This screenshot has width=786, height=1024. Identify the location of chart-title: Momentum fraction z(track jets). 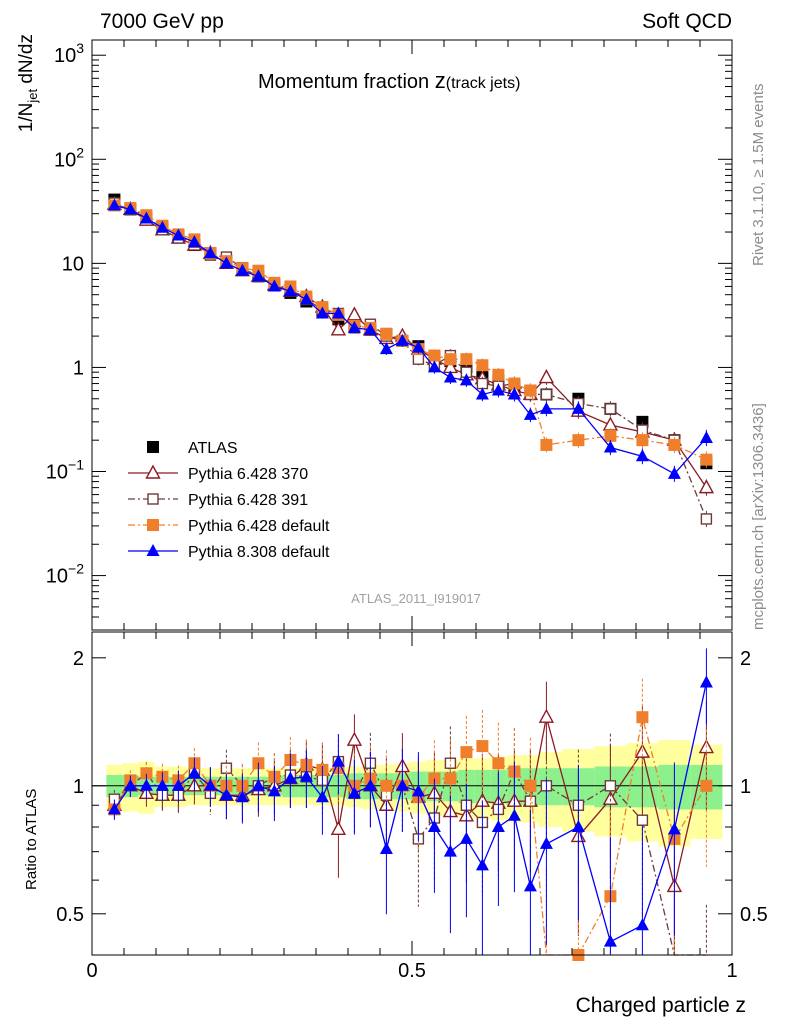
(389, 80).